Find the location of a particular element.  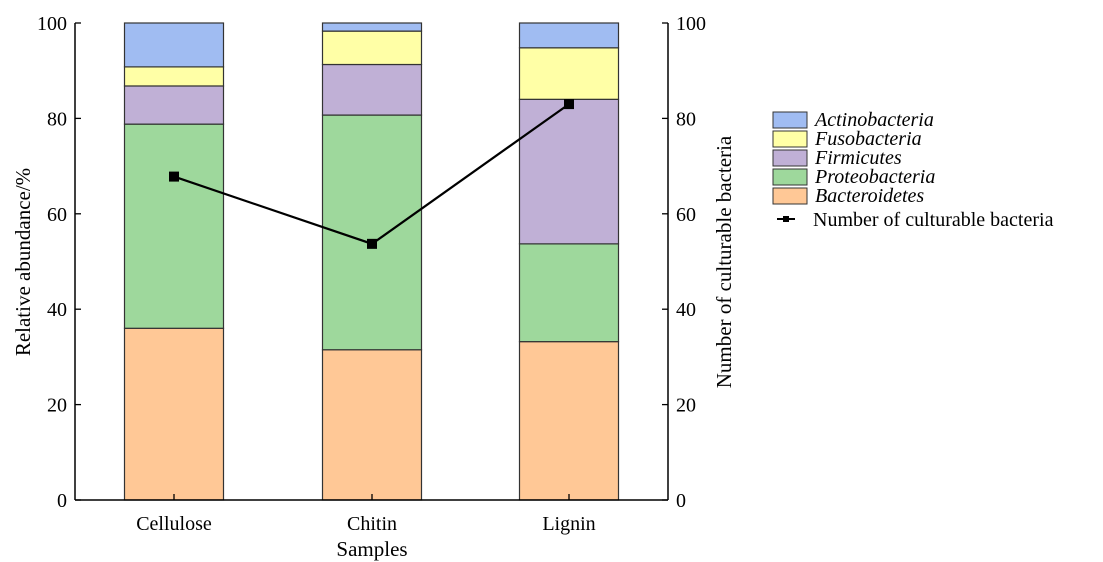

y2-tick-label: 40 is located at coordinates (686, 310).